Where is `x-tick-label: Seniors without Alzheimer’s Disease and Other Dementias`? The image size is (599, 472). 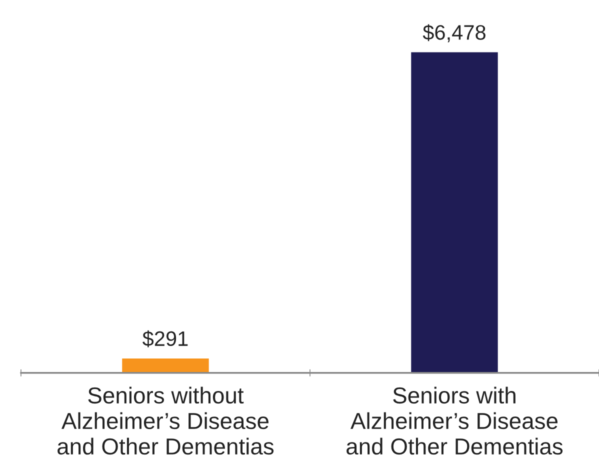
x-tick-label: Seniors without Alzheimer’s Disease and Other Dementias is located at coordinates (166, 420).